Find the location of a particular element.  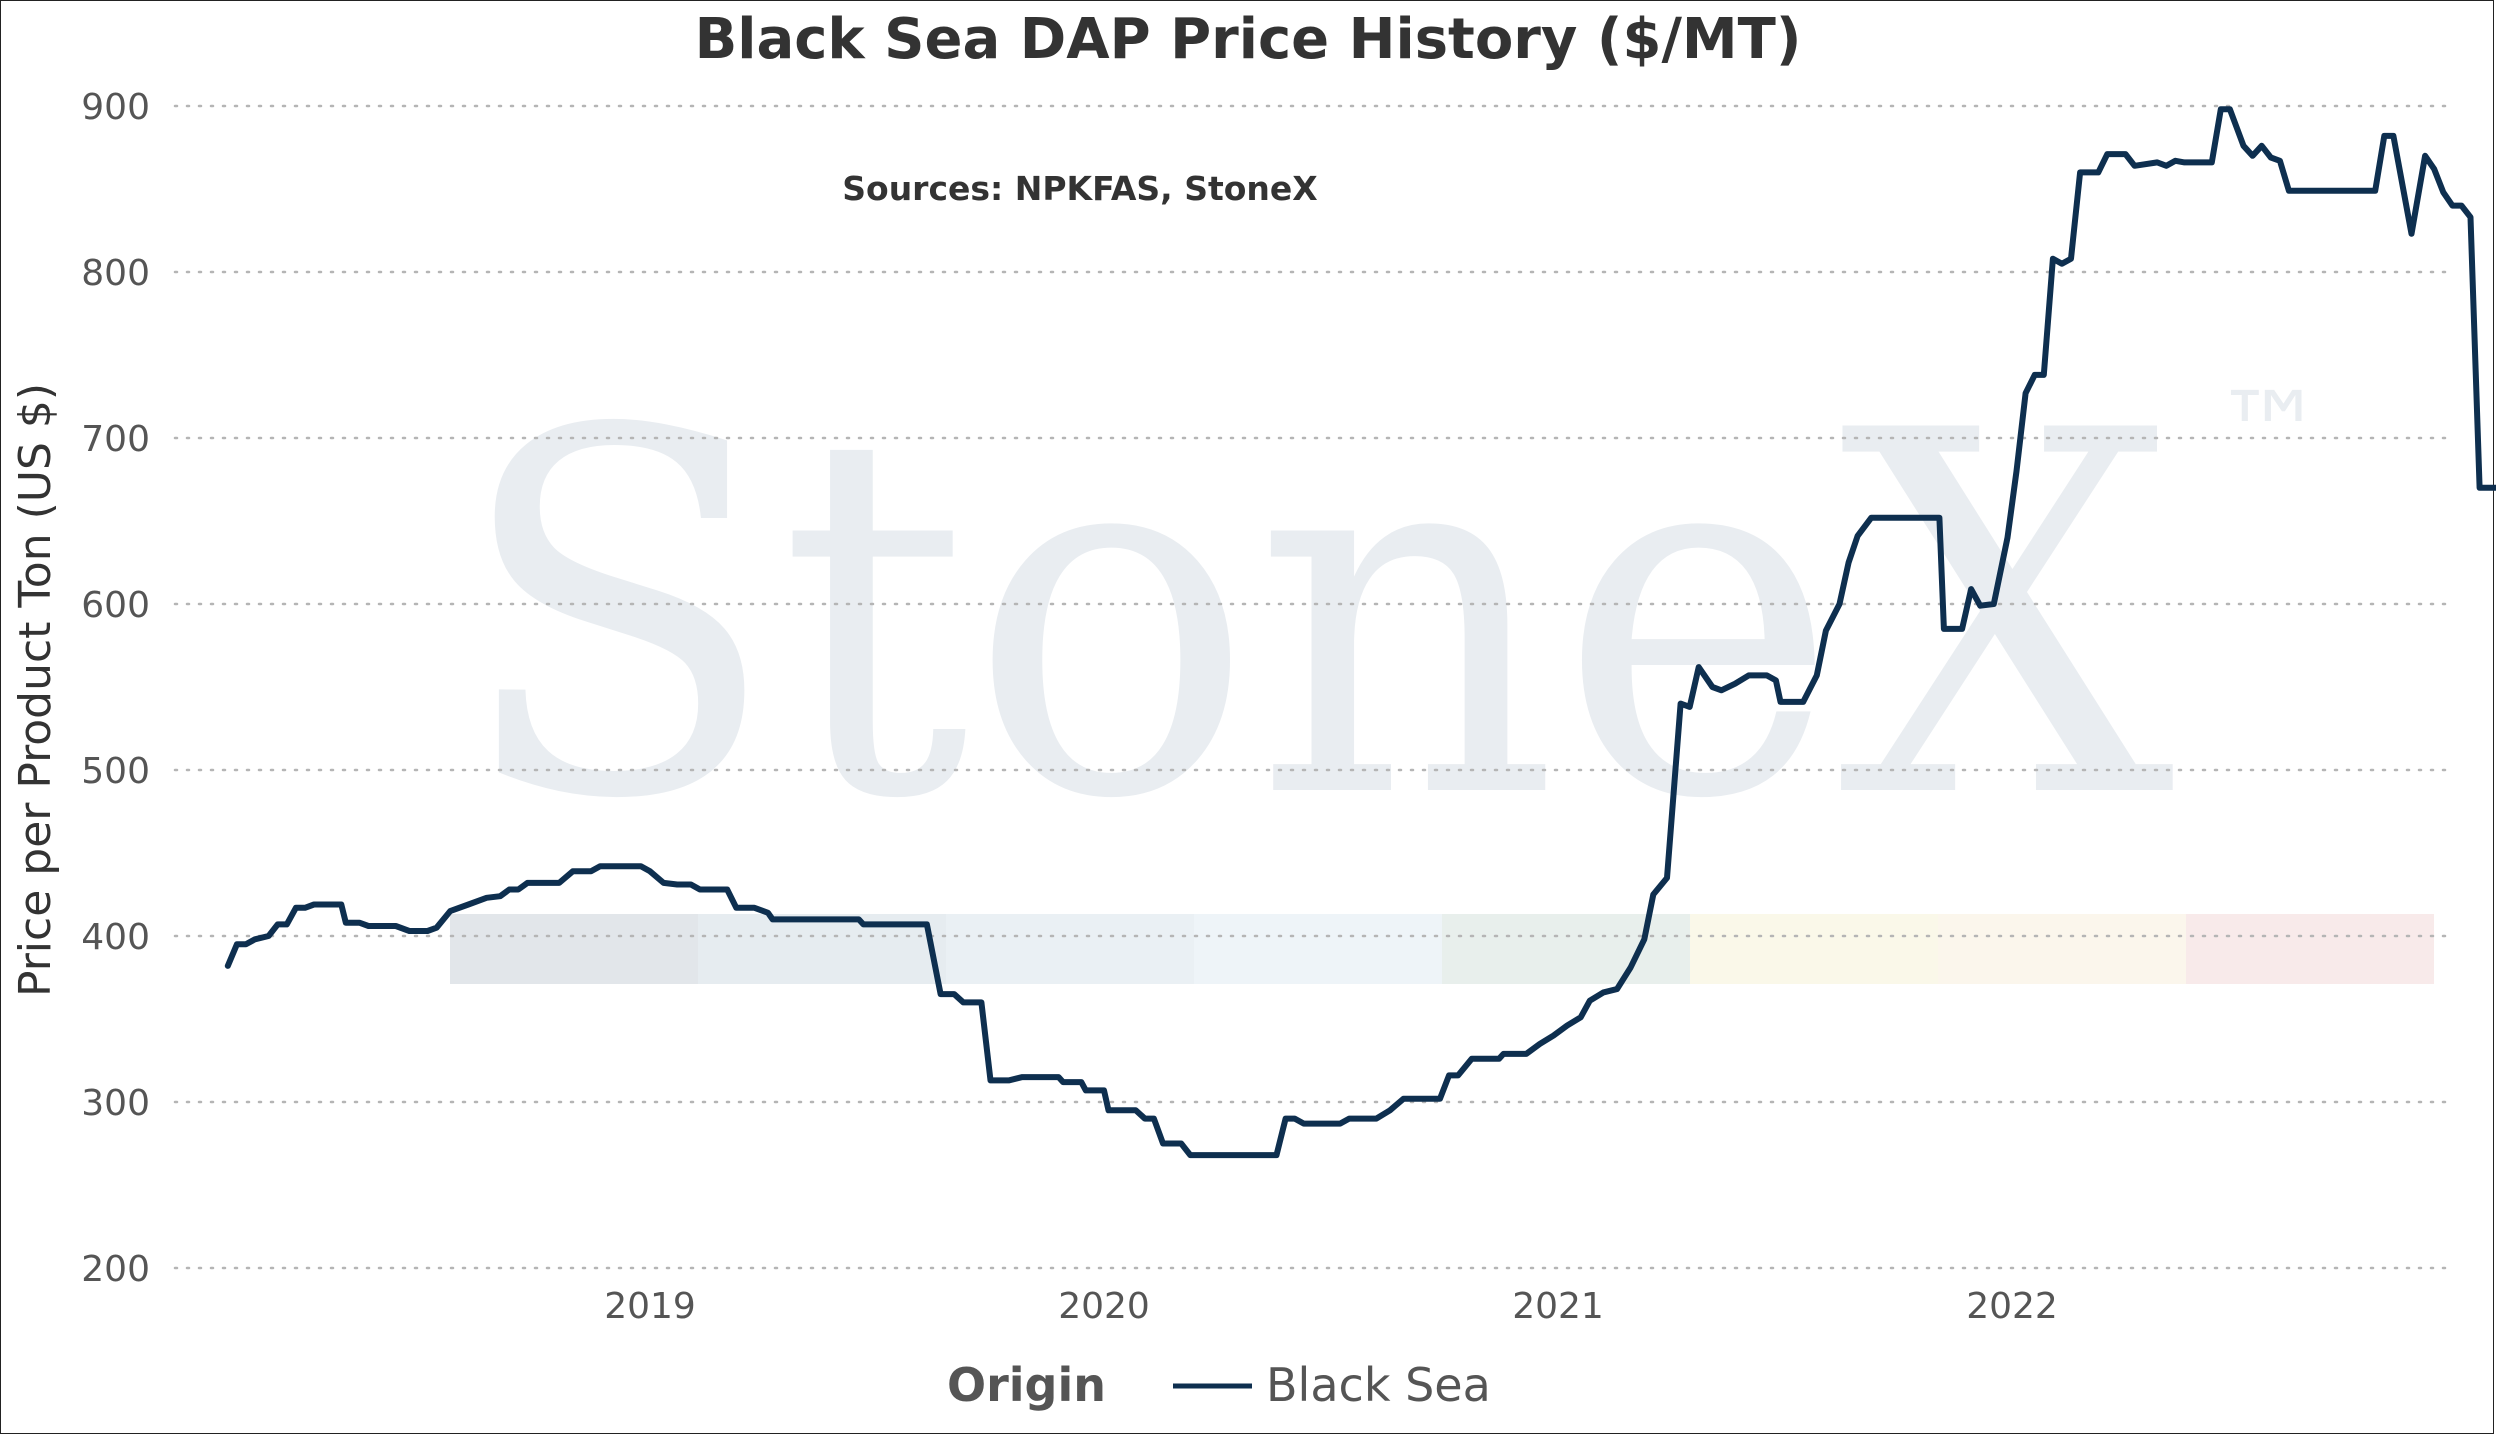

watermark-trademark: ™ is located at coordinates (2270, 432).